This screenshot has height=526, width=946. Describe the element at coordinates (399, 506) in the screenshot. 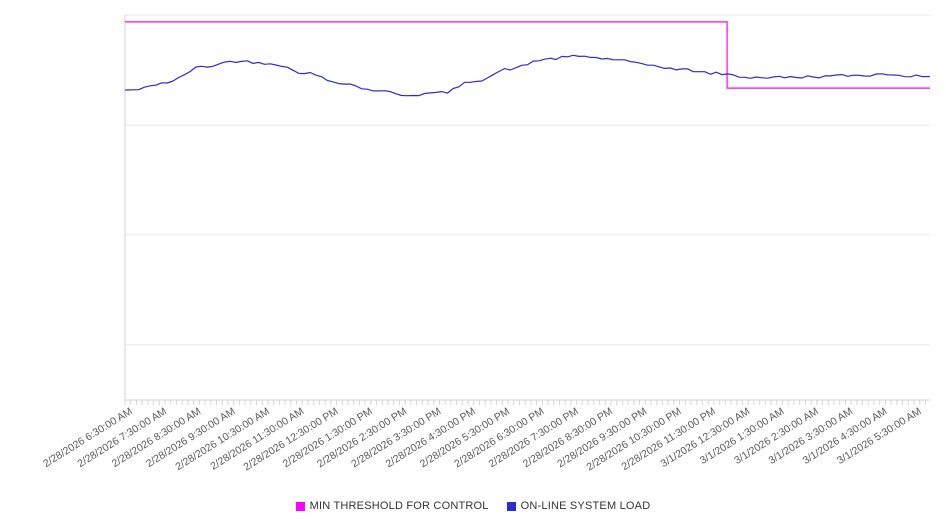

I see `min-threshold-label: MIN THRESHOLD FOR CONTROL` at that location.